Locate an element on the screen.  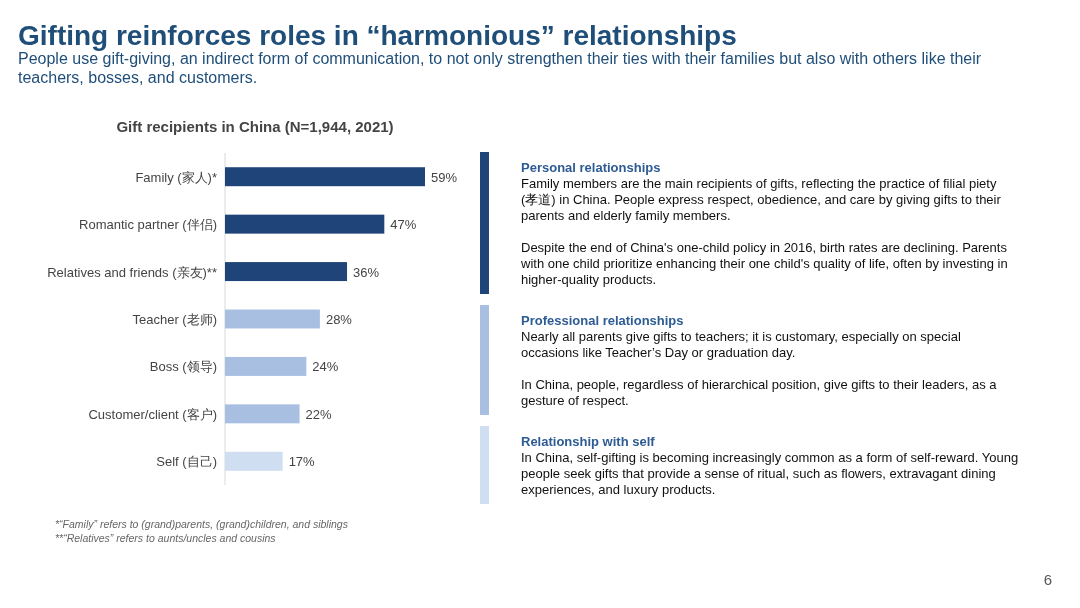
text: Gifting reinforces roles in “harmonious” relationships is located at coordinates (377, 35).